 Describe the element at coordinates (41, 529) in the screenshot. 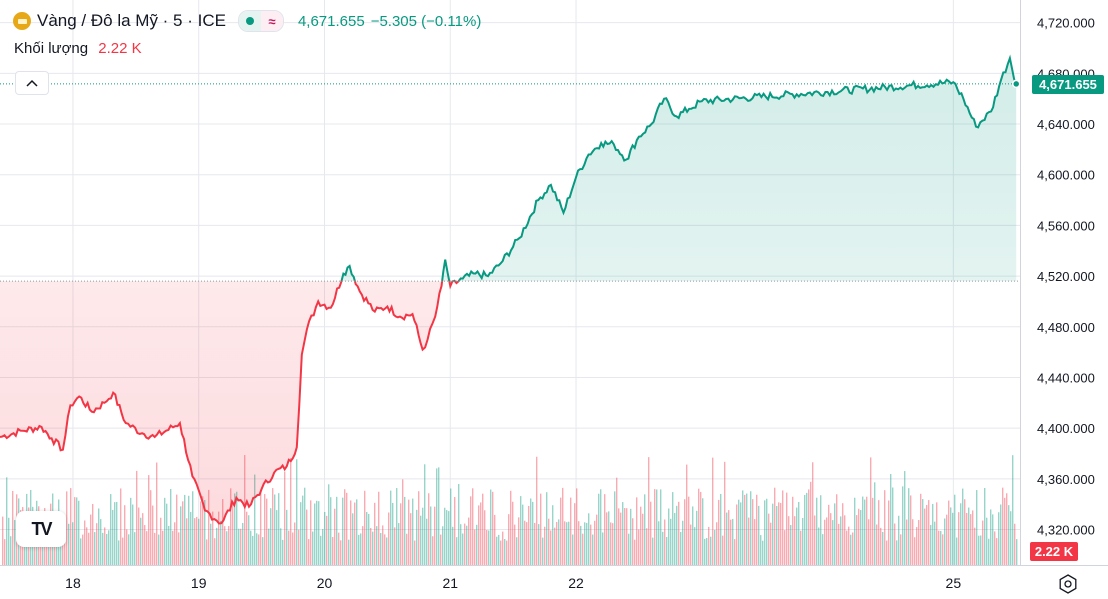

I see `tradingview-logo: TV` at that location.